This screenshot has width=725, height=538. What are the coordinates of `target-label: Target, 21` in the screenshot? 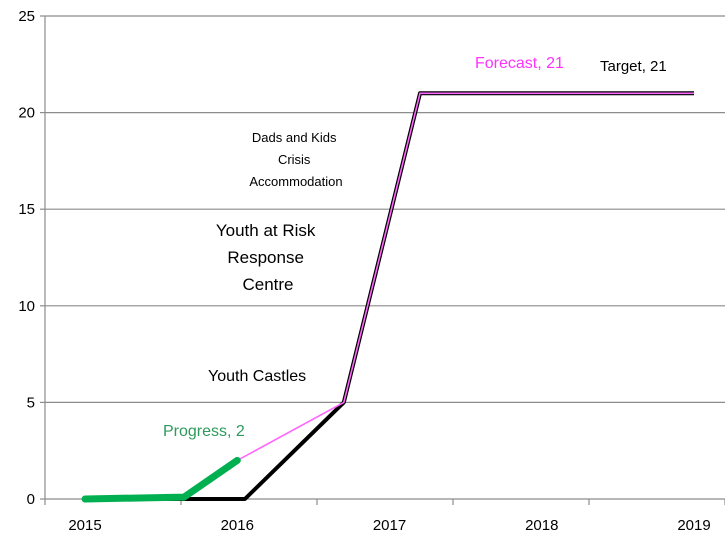 It's located at (633, 66).